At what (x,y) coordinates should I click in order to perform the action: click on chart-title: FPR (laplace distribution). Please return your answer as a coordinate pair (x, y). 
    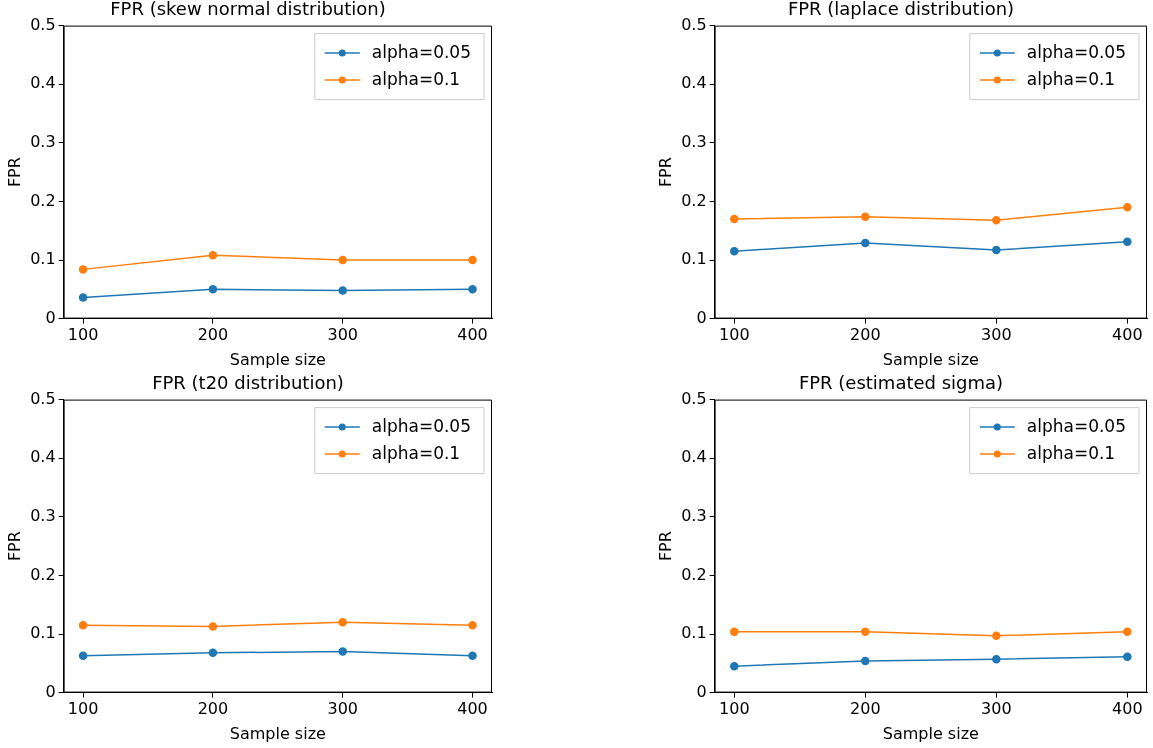
    Looking at the image, I should click on (901, 10).